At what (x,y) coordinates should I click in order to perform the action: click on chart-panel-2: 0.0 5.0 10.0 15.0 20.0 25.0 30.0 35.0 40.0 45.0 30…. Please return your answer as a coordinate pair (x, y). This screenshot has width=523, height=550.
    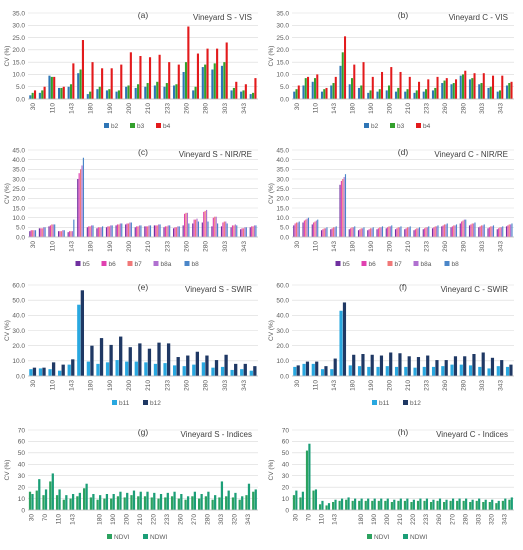
    Looking at the image, I should click on (131, 207).